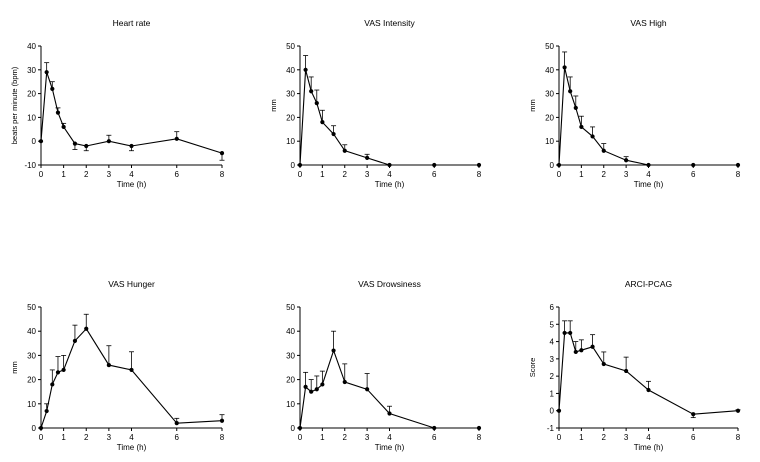 The image size is (760, 462). Describe the element at coordinates (389, 284) in the screenshot. I see `chart-title: VAS Drowsiness` at that location.